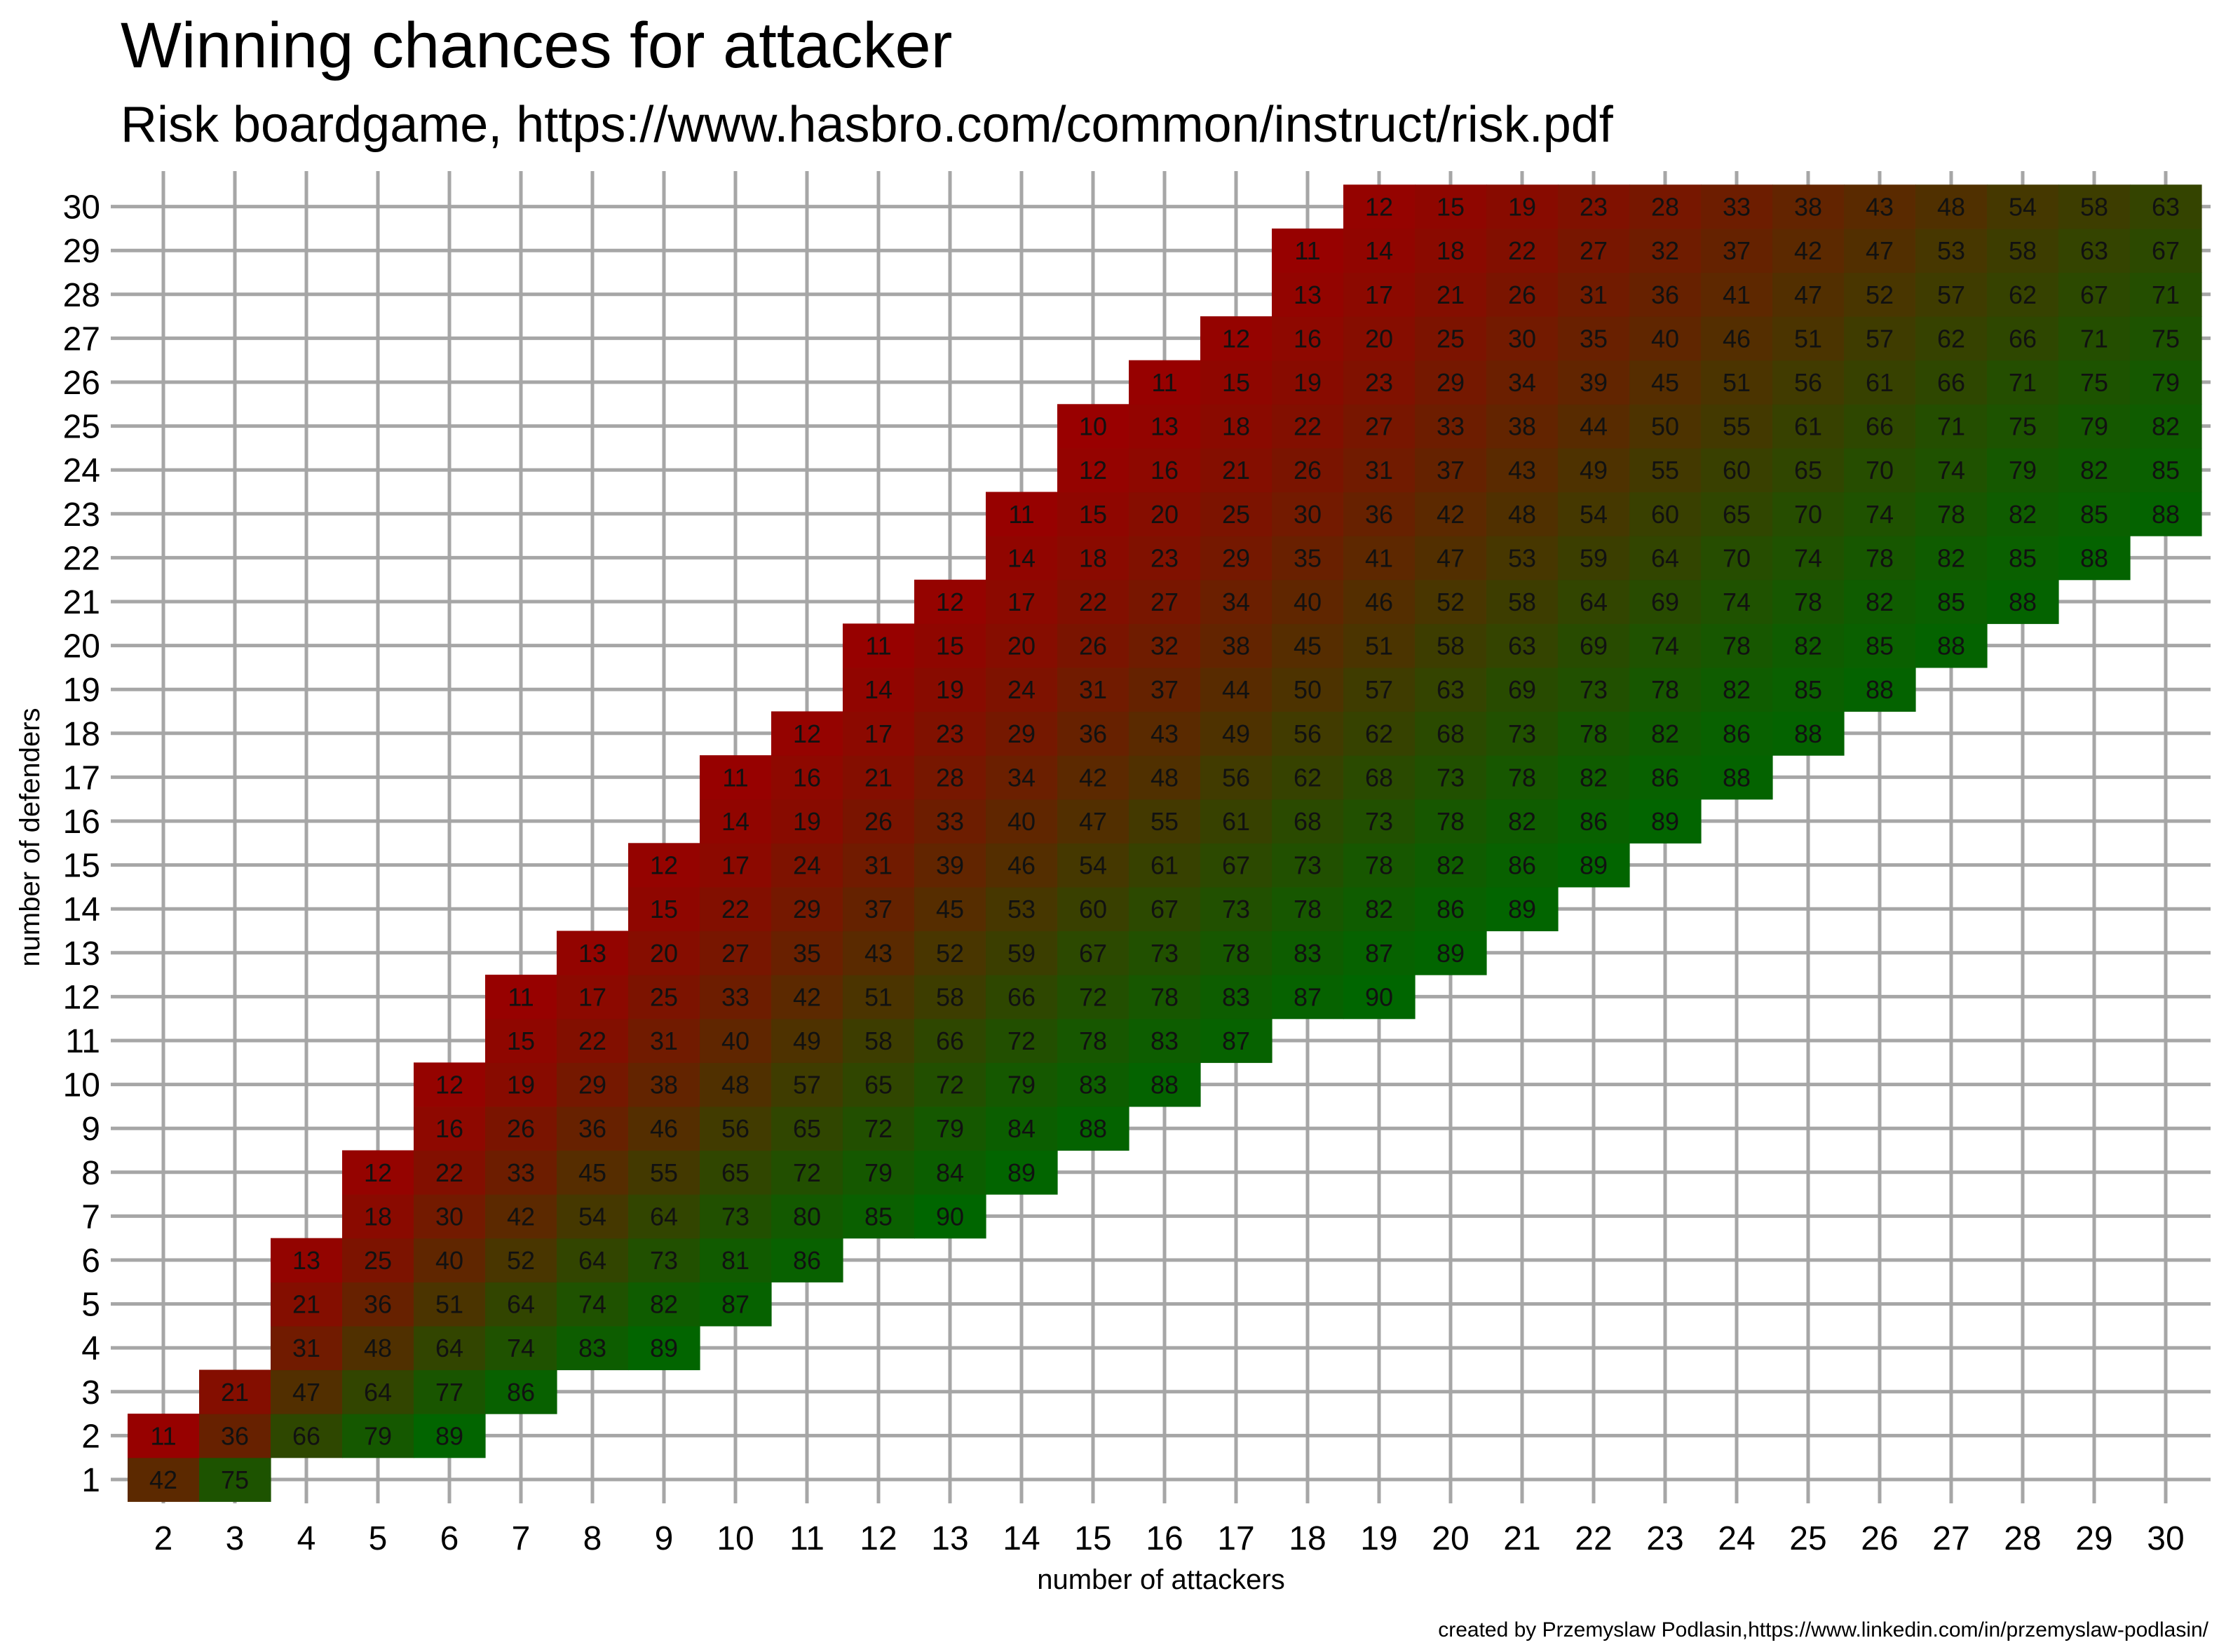 The image size is (2226, 1652). Describe the element at coordinates (1880, 207) in the screenshot. I see `cell-label-26-30: 43` at that location.